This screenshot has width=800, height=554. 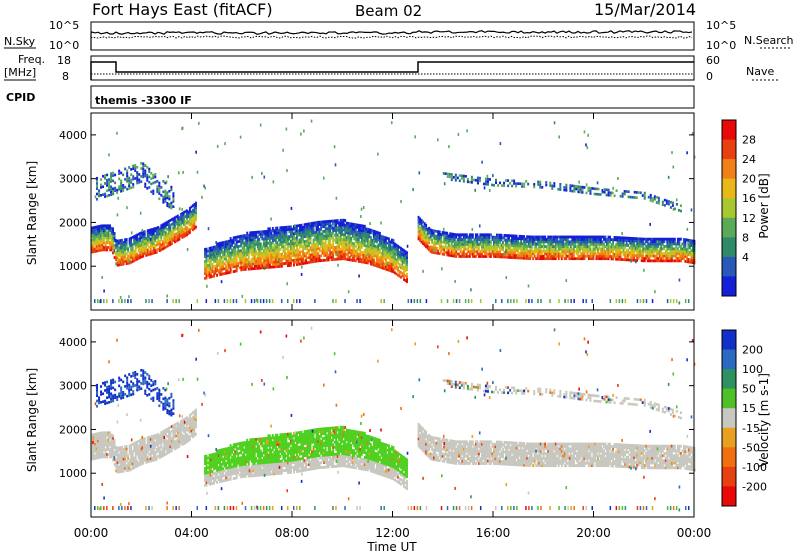 I want to click on x-tick-label: 12:00, so click(x=392, y=533).